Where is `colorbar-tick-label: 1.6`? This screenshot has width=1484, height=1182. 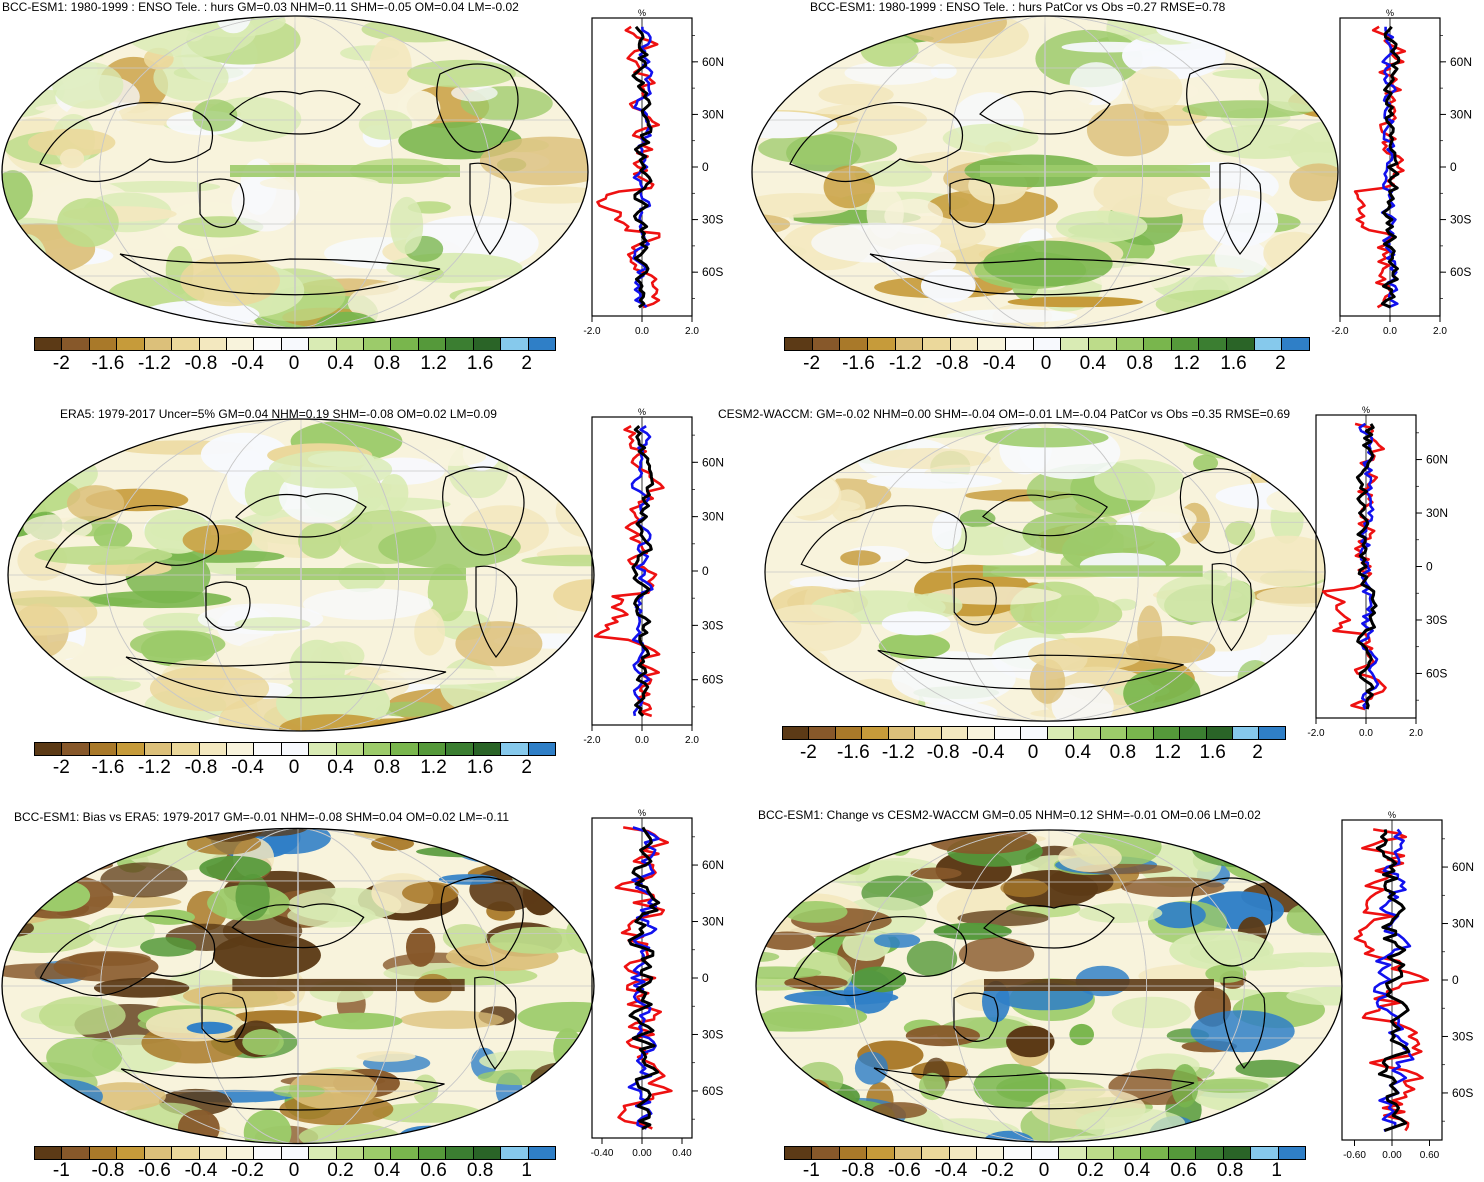 colorbar-tick-label: 1.6 is located at coordinates (1233, 363).